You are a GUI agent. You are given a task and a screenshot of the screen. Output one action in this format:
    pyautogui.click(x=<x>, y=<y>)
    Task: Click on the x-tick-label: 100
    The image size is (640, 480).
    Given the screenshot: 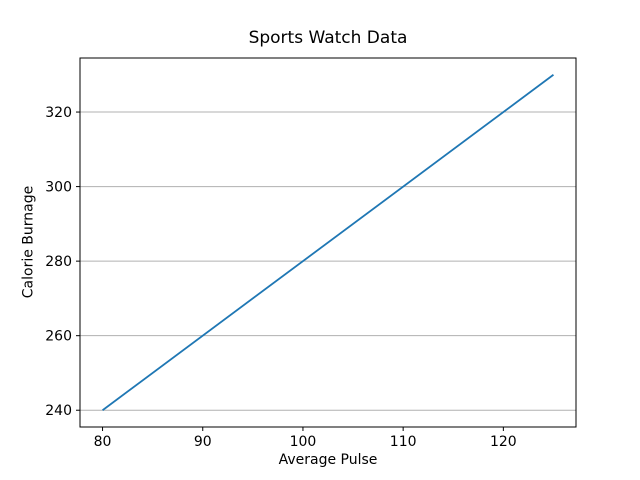 What is the action you would take?
    pyautogui.click(x=303, y=442)
    